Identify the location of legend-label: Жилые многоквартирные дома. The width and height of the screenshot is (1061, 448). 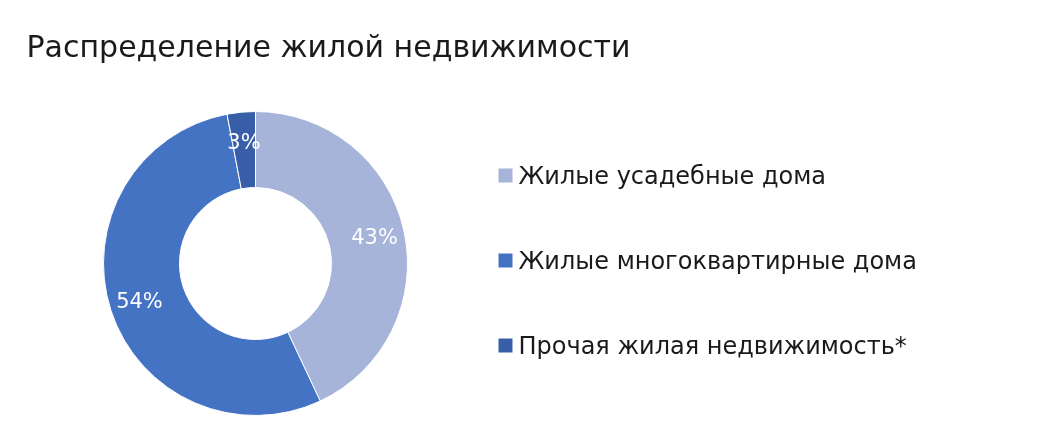
(717, 260).